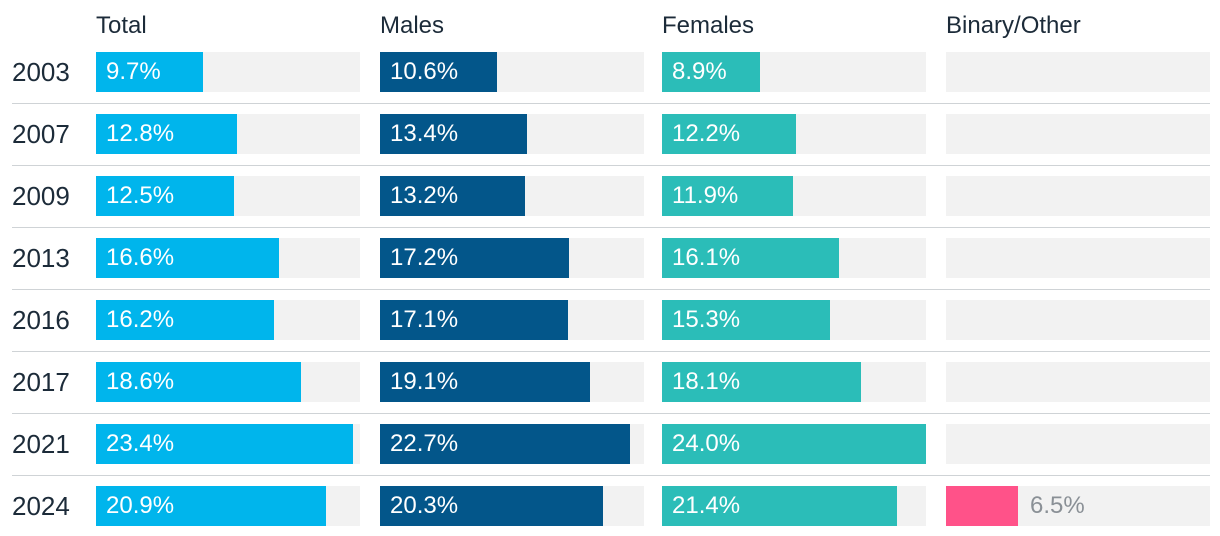  I want to click on value-label: 21.4%, so click(706, 505).